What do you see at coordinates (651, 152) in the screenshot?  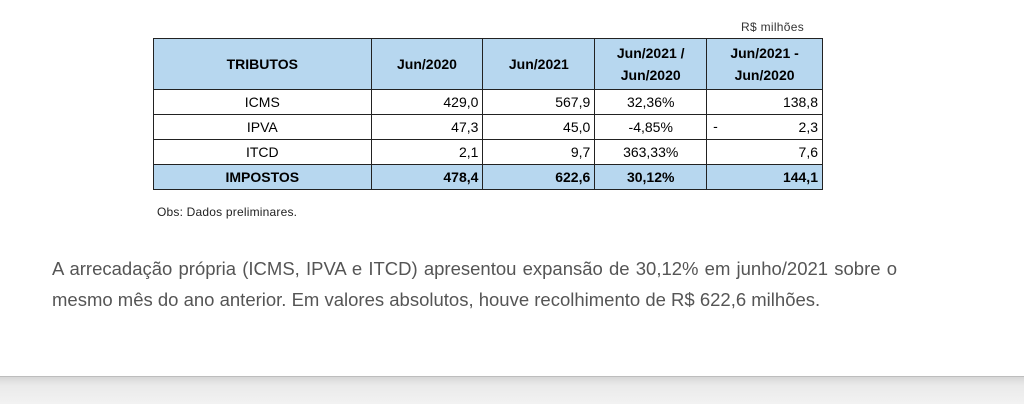 I see `row-pct: 363,33%` at bounding box center [651, 152].